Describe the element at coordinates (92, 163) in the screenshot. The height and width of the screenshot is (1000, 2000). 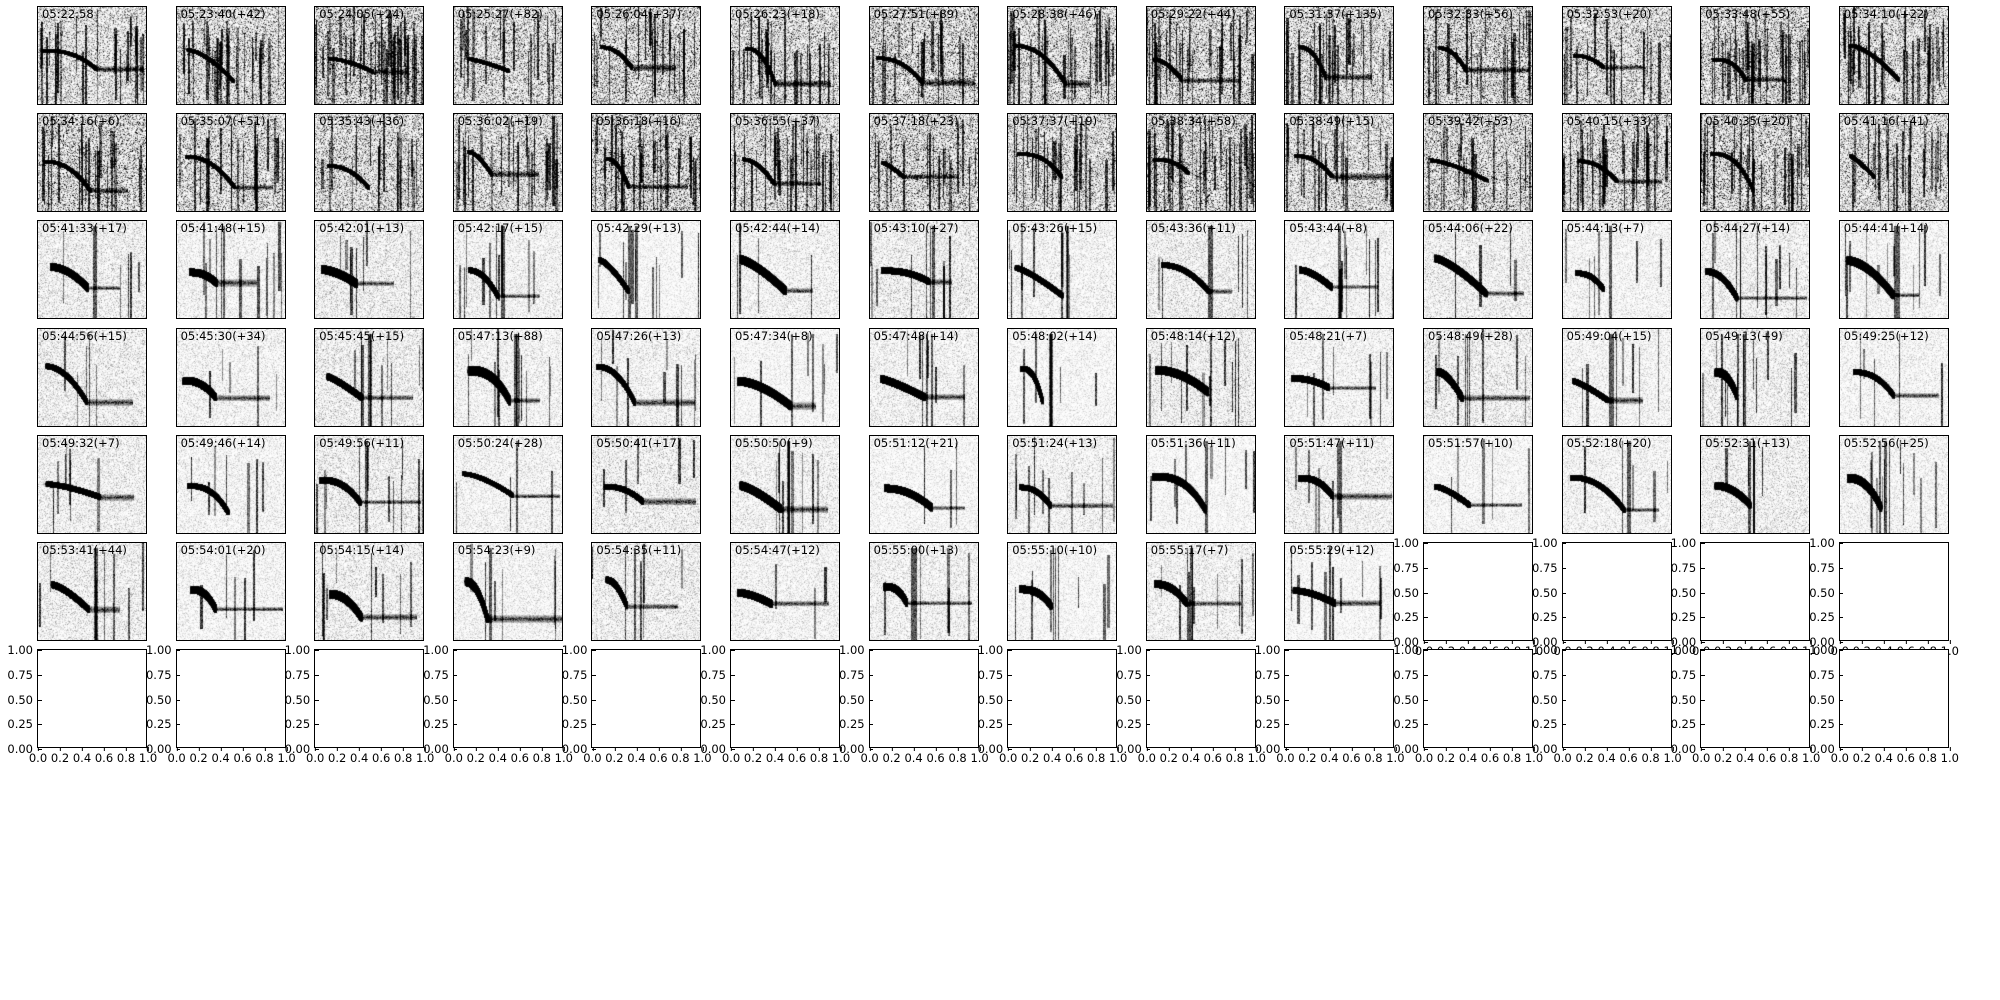
I see `spectrogram-panel: 05:34:16(+6)` at that location.